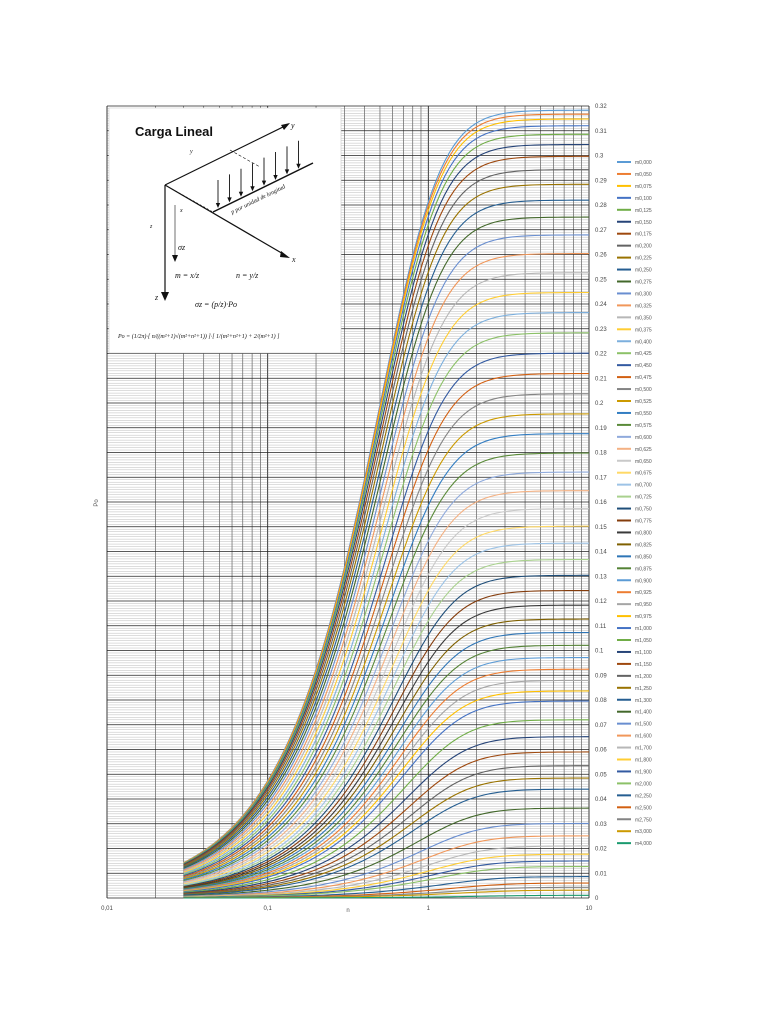 The width and height of the screenshot is (768, 1024). Describe the element at coordinates (643, 533) in the screenshot. I see `legend-entry: m0,800` at that location.